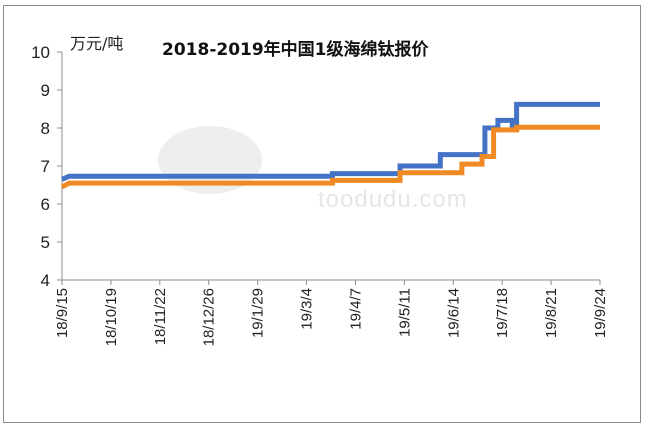  What do you see at coordinates (551, 313) in the screenshot?
I see `x-tick-label: 19/8/21` at bounding box center [551, 313].